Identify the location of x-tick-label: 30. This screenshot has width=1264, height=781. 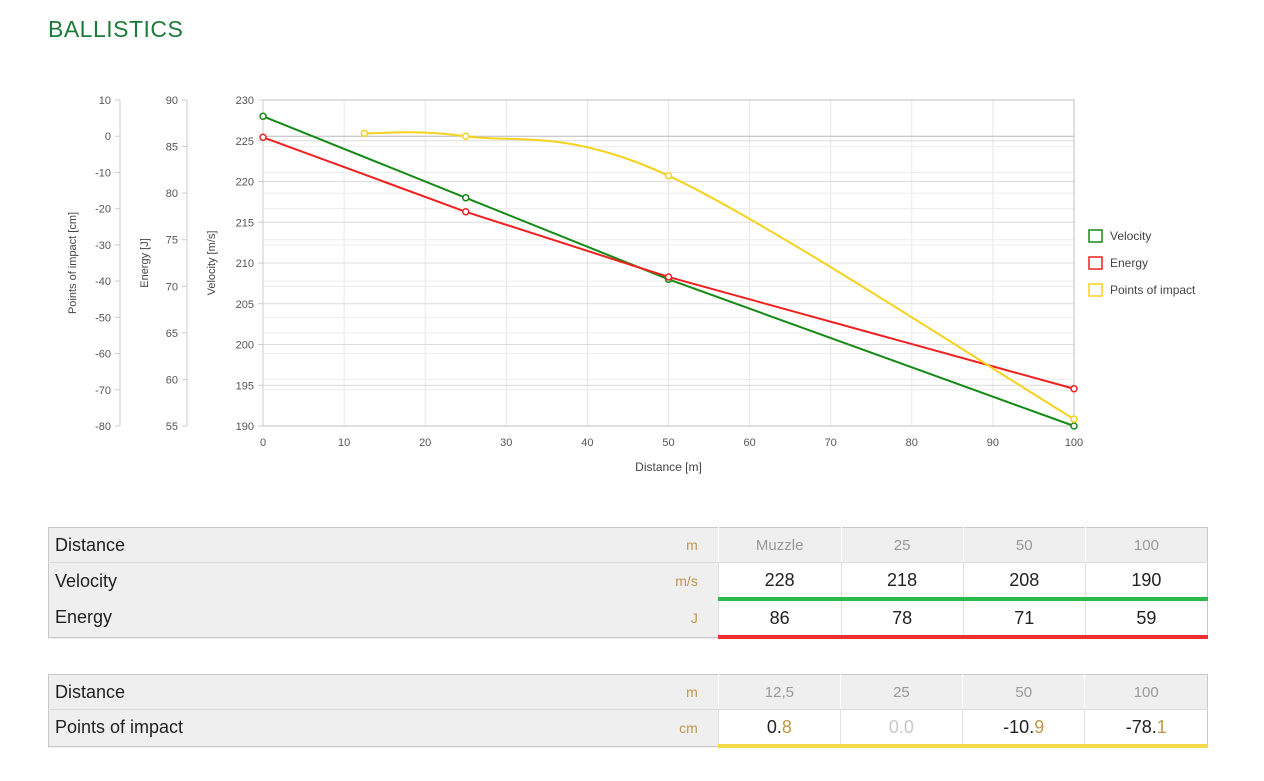
(506, 443).